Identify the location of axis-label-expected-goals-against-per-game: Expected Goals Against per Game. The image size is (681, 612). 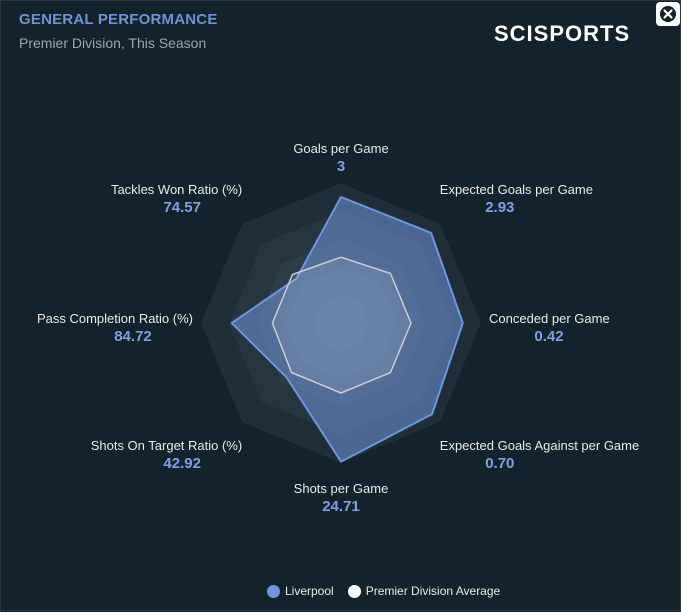
(539, 445).